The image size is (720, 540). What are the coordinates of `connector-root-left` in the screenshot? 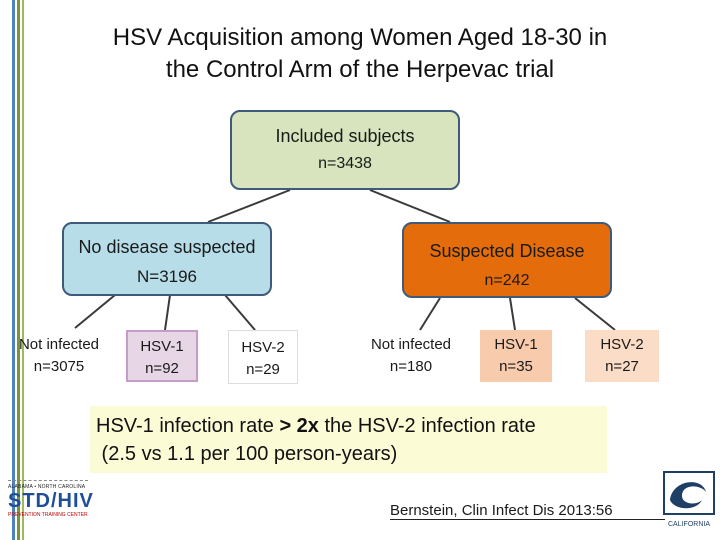 It's located at (249, 206).